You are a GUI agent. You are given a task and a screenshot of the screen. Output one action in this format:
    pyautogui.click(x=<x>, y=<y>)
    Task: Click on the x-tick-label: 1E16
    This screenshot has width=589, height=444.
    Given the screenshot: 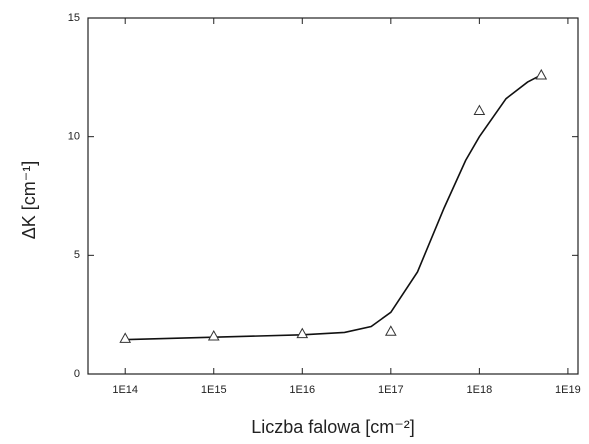 What is the action you would take?
    pyautogui.click(x=302, y=390)
    